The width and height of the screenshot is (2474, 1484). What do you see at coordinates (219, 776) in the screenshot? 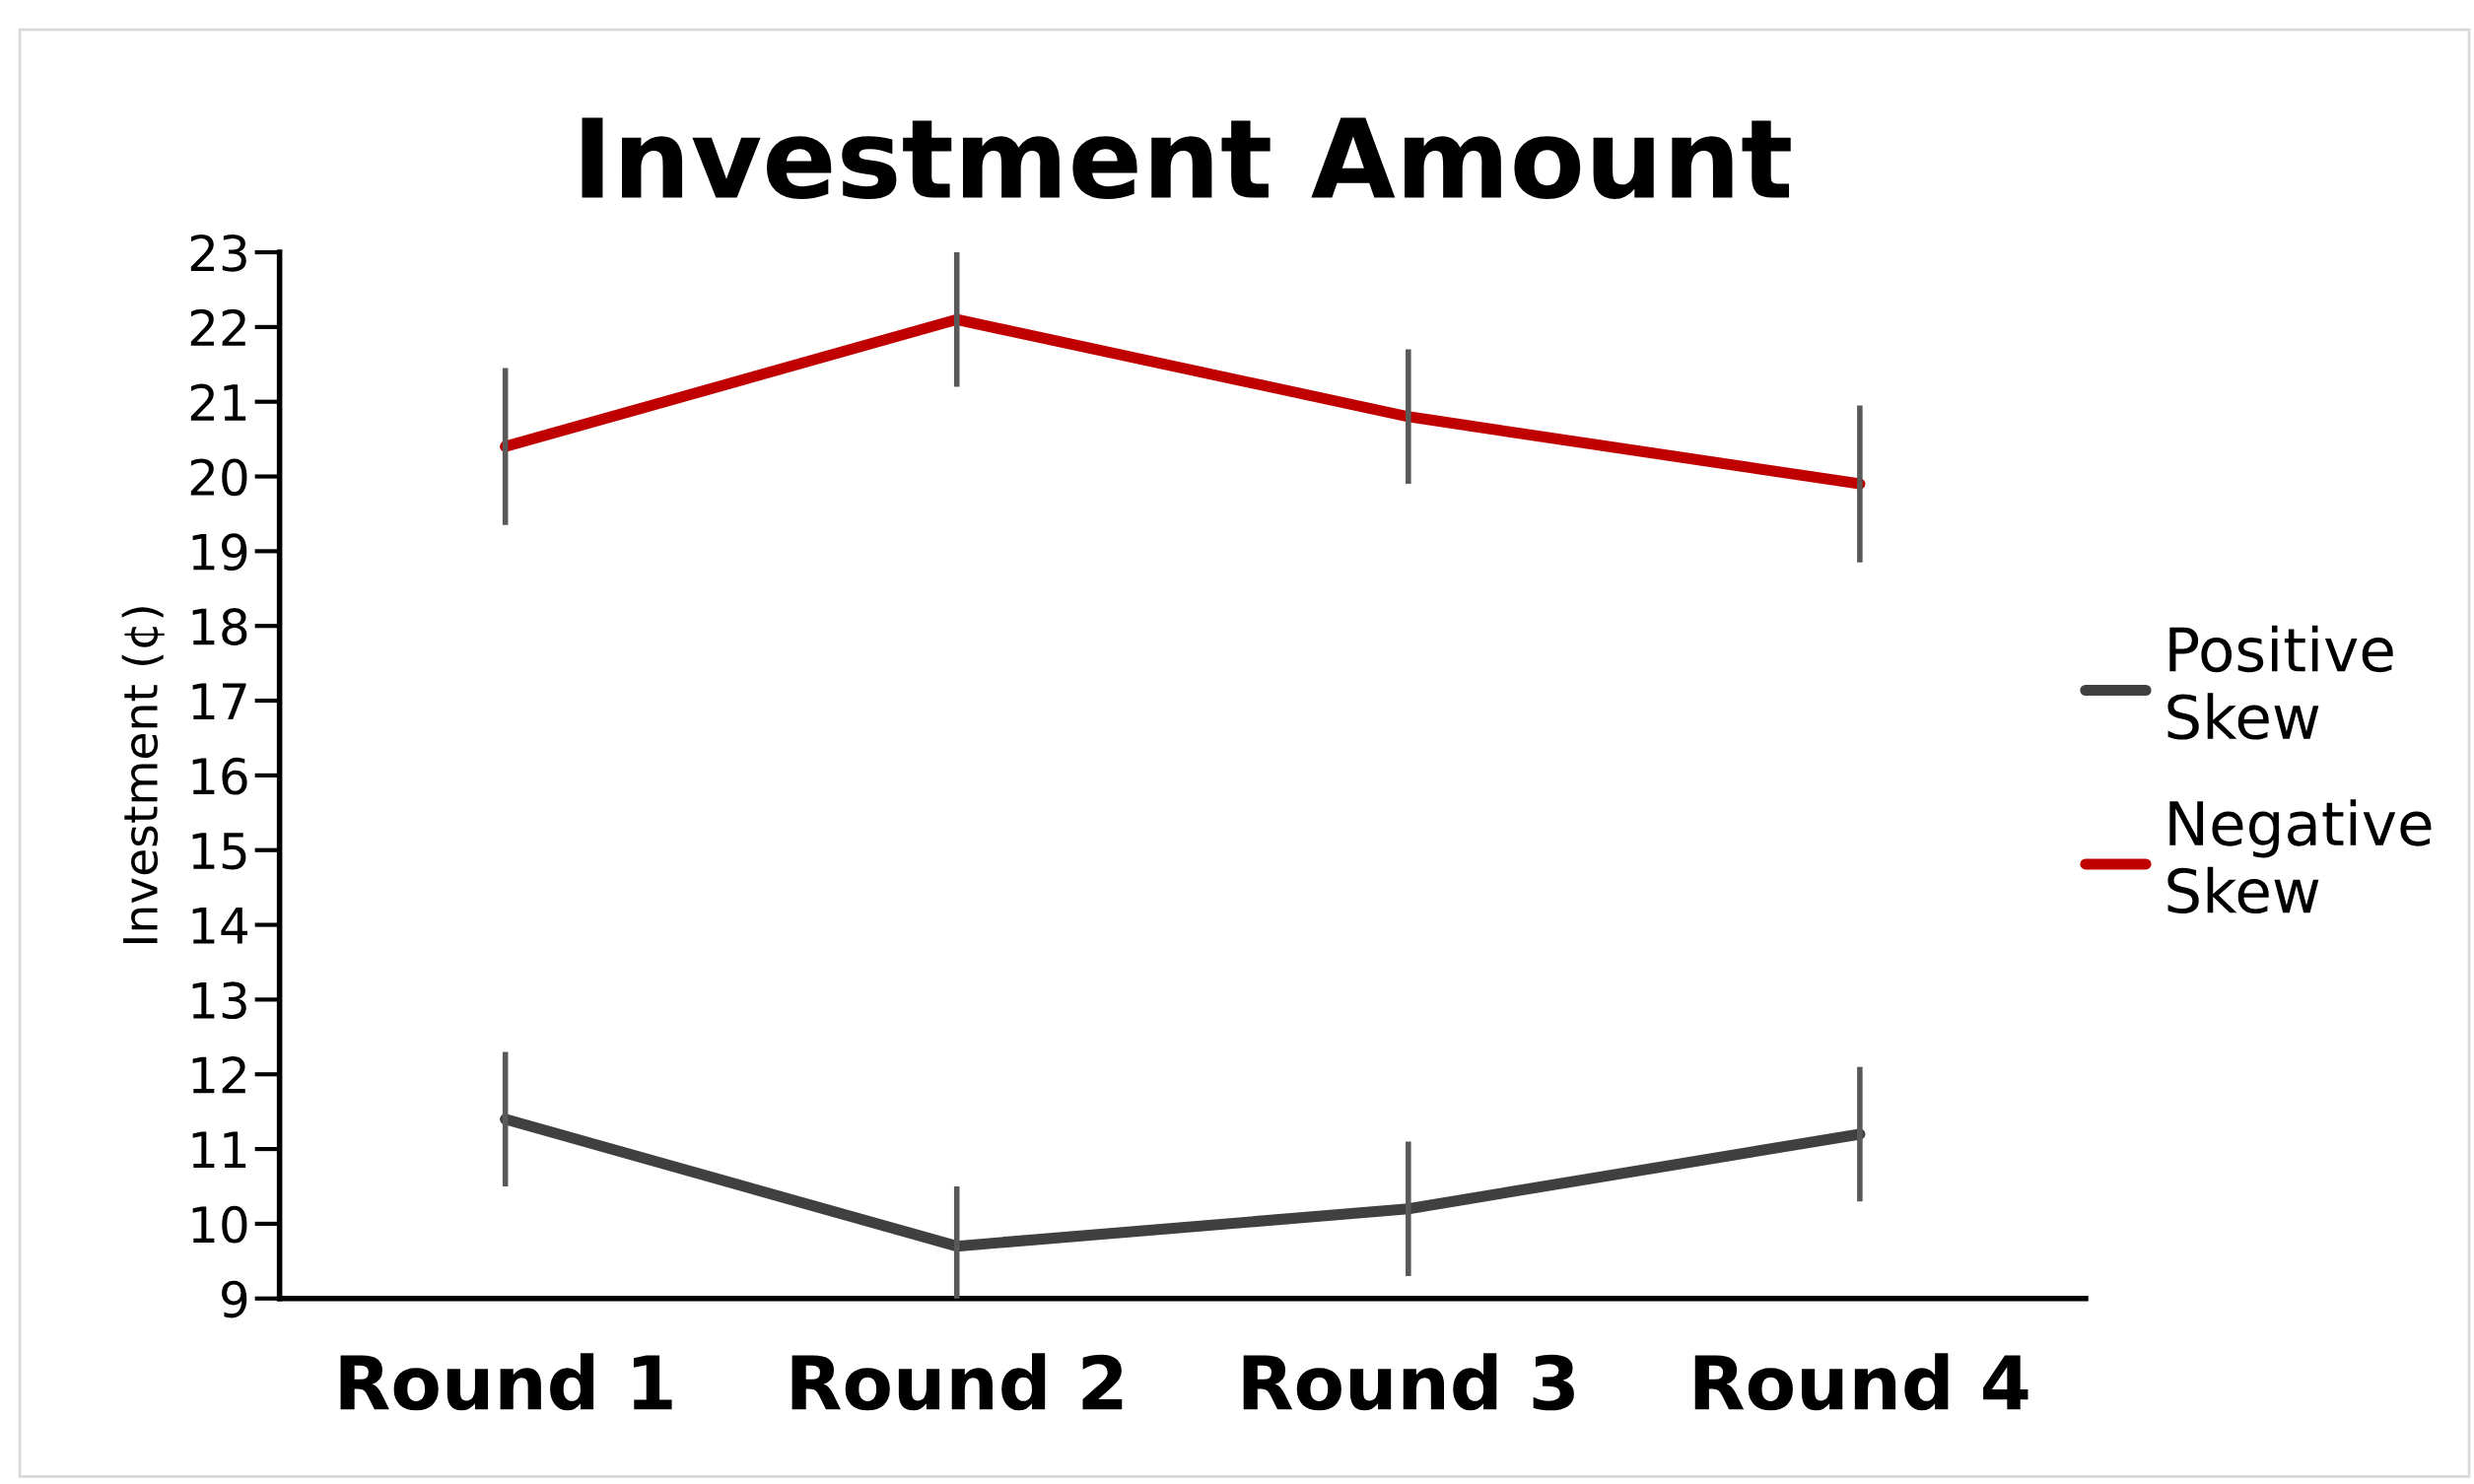
I see `y-tick-label: 16` at bounding box center [219, 776].